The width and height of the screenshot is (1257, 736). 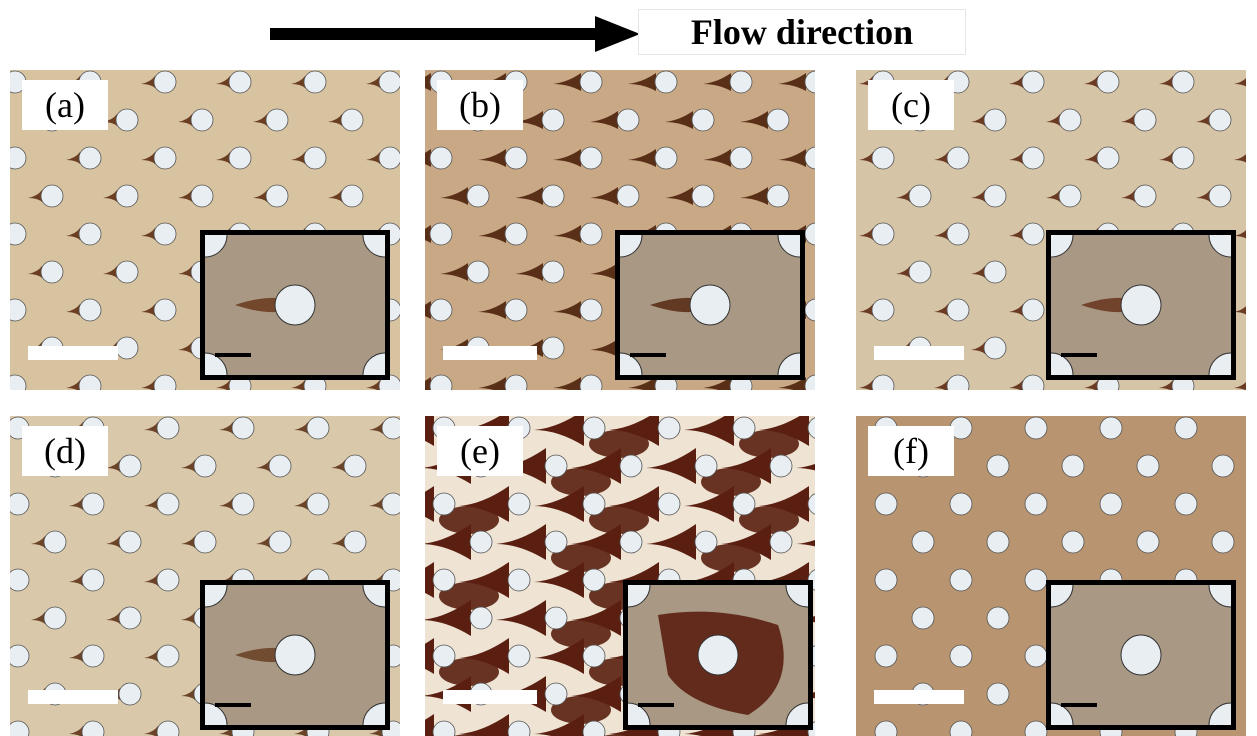 I want to click on flow-direction-label: Flow direction, so click(x=802, y=32).